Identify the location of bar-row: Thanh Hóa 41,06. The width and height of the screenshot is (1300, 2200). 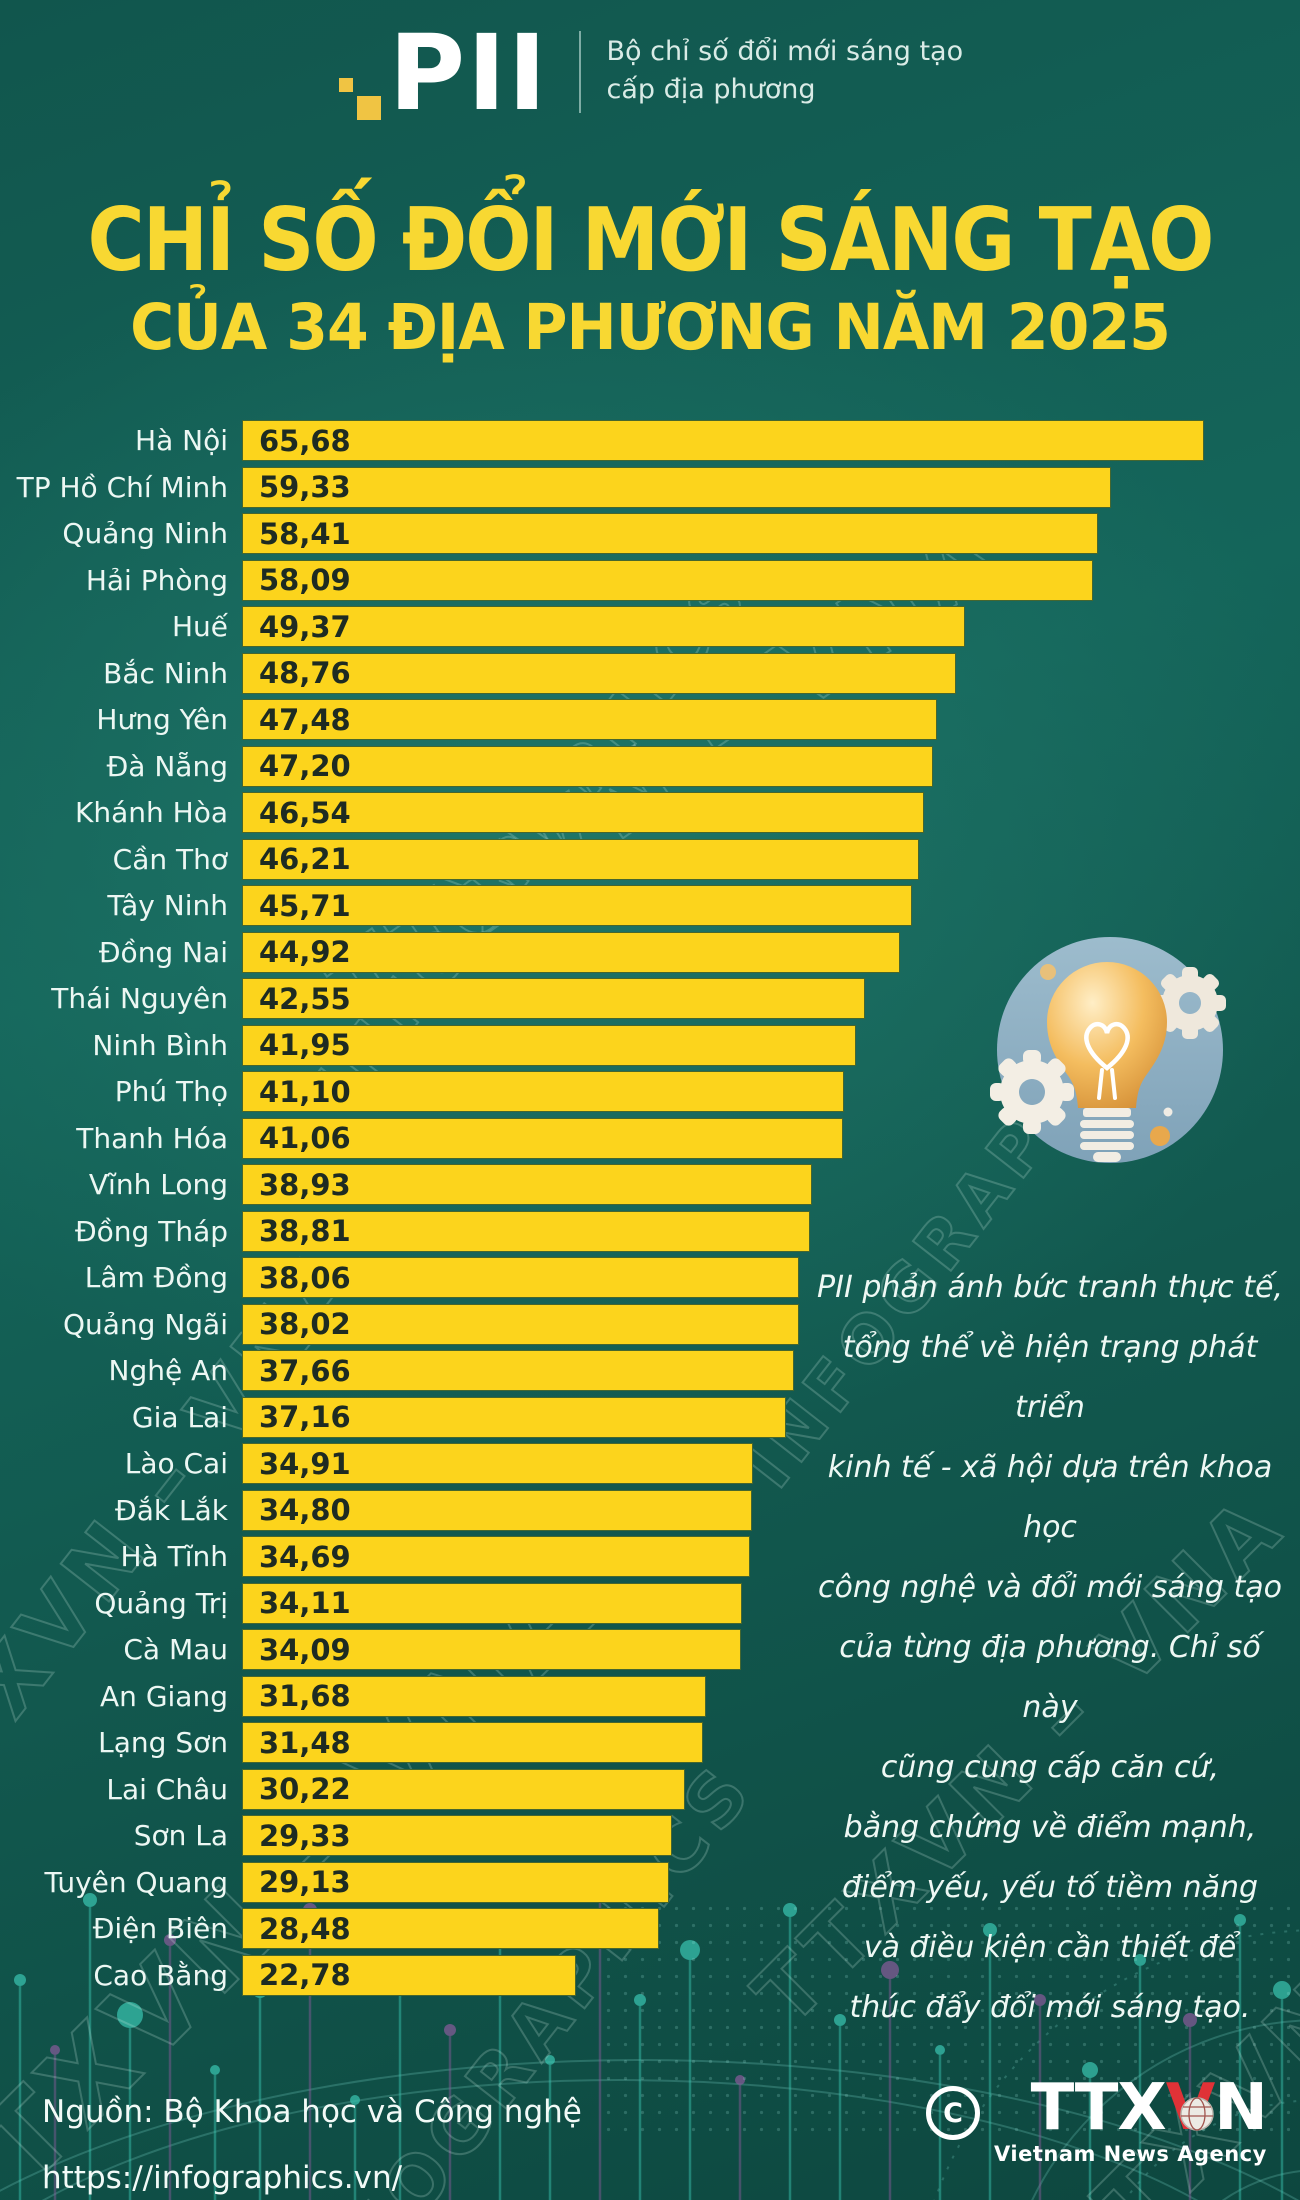
(650, 1138).